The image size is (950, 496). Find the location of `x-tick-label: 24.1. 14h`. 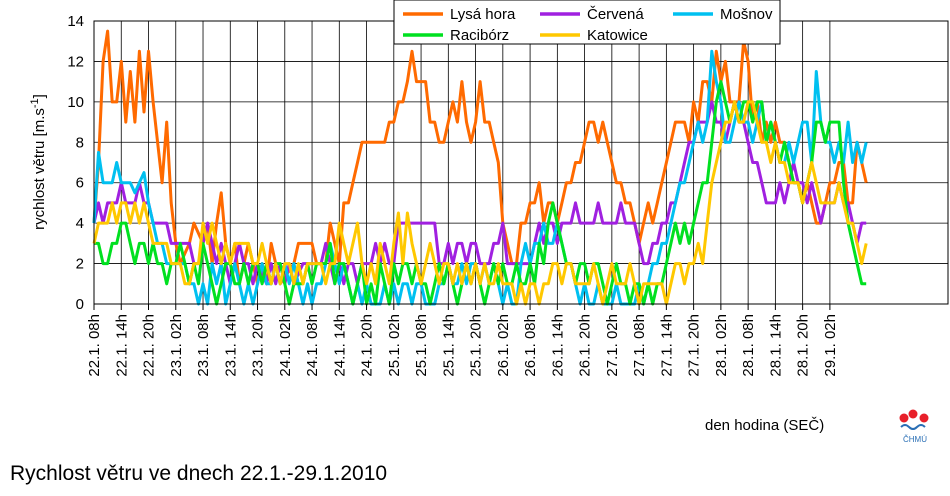

x-tick-label: 24.1. 14h is located at coordinates (339, 345).